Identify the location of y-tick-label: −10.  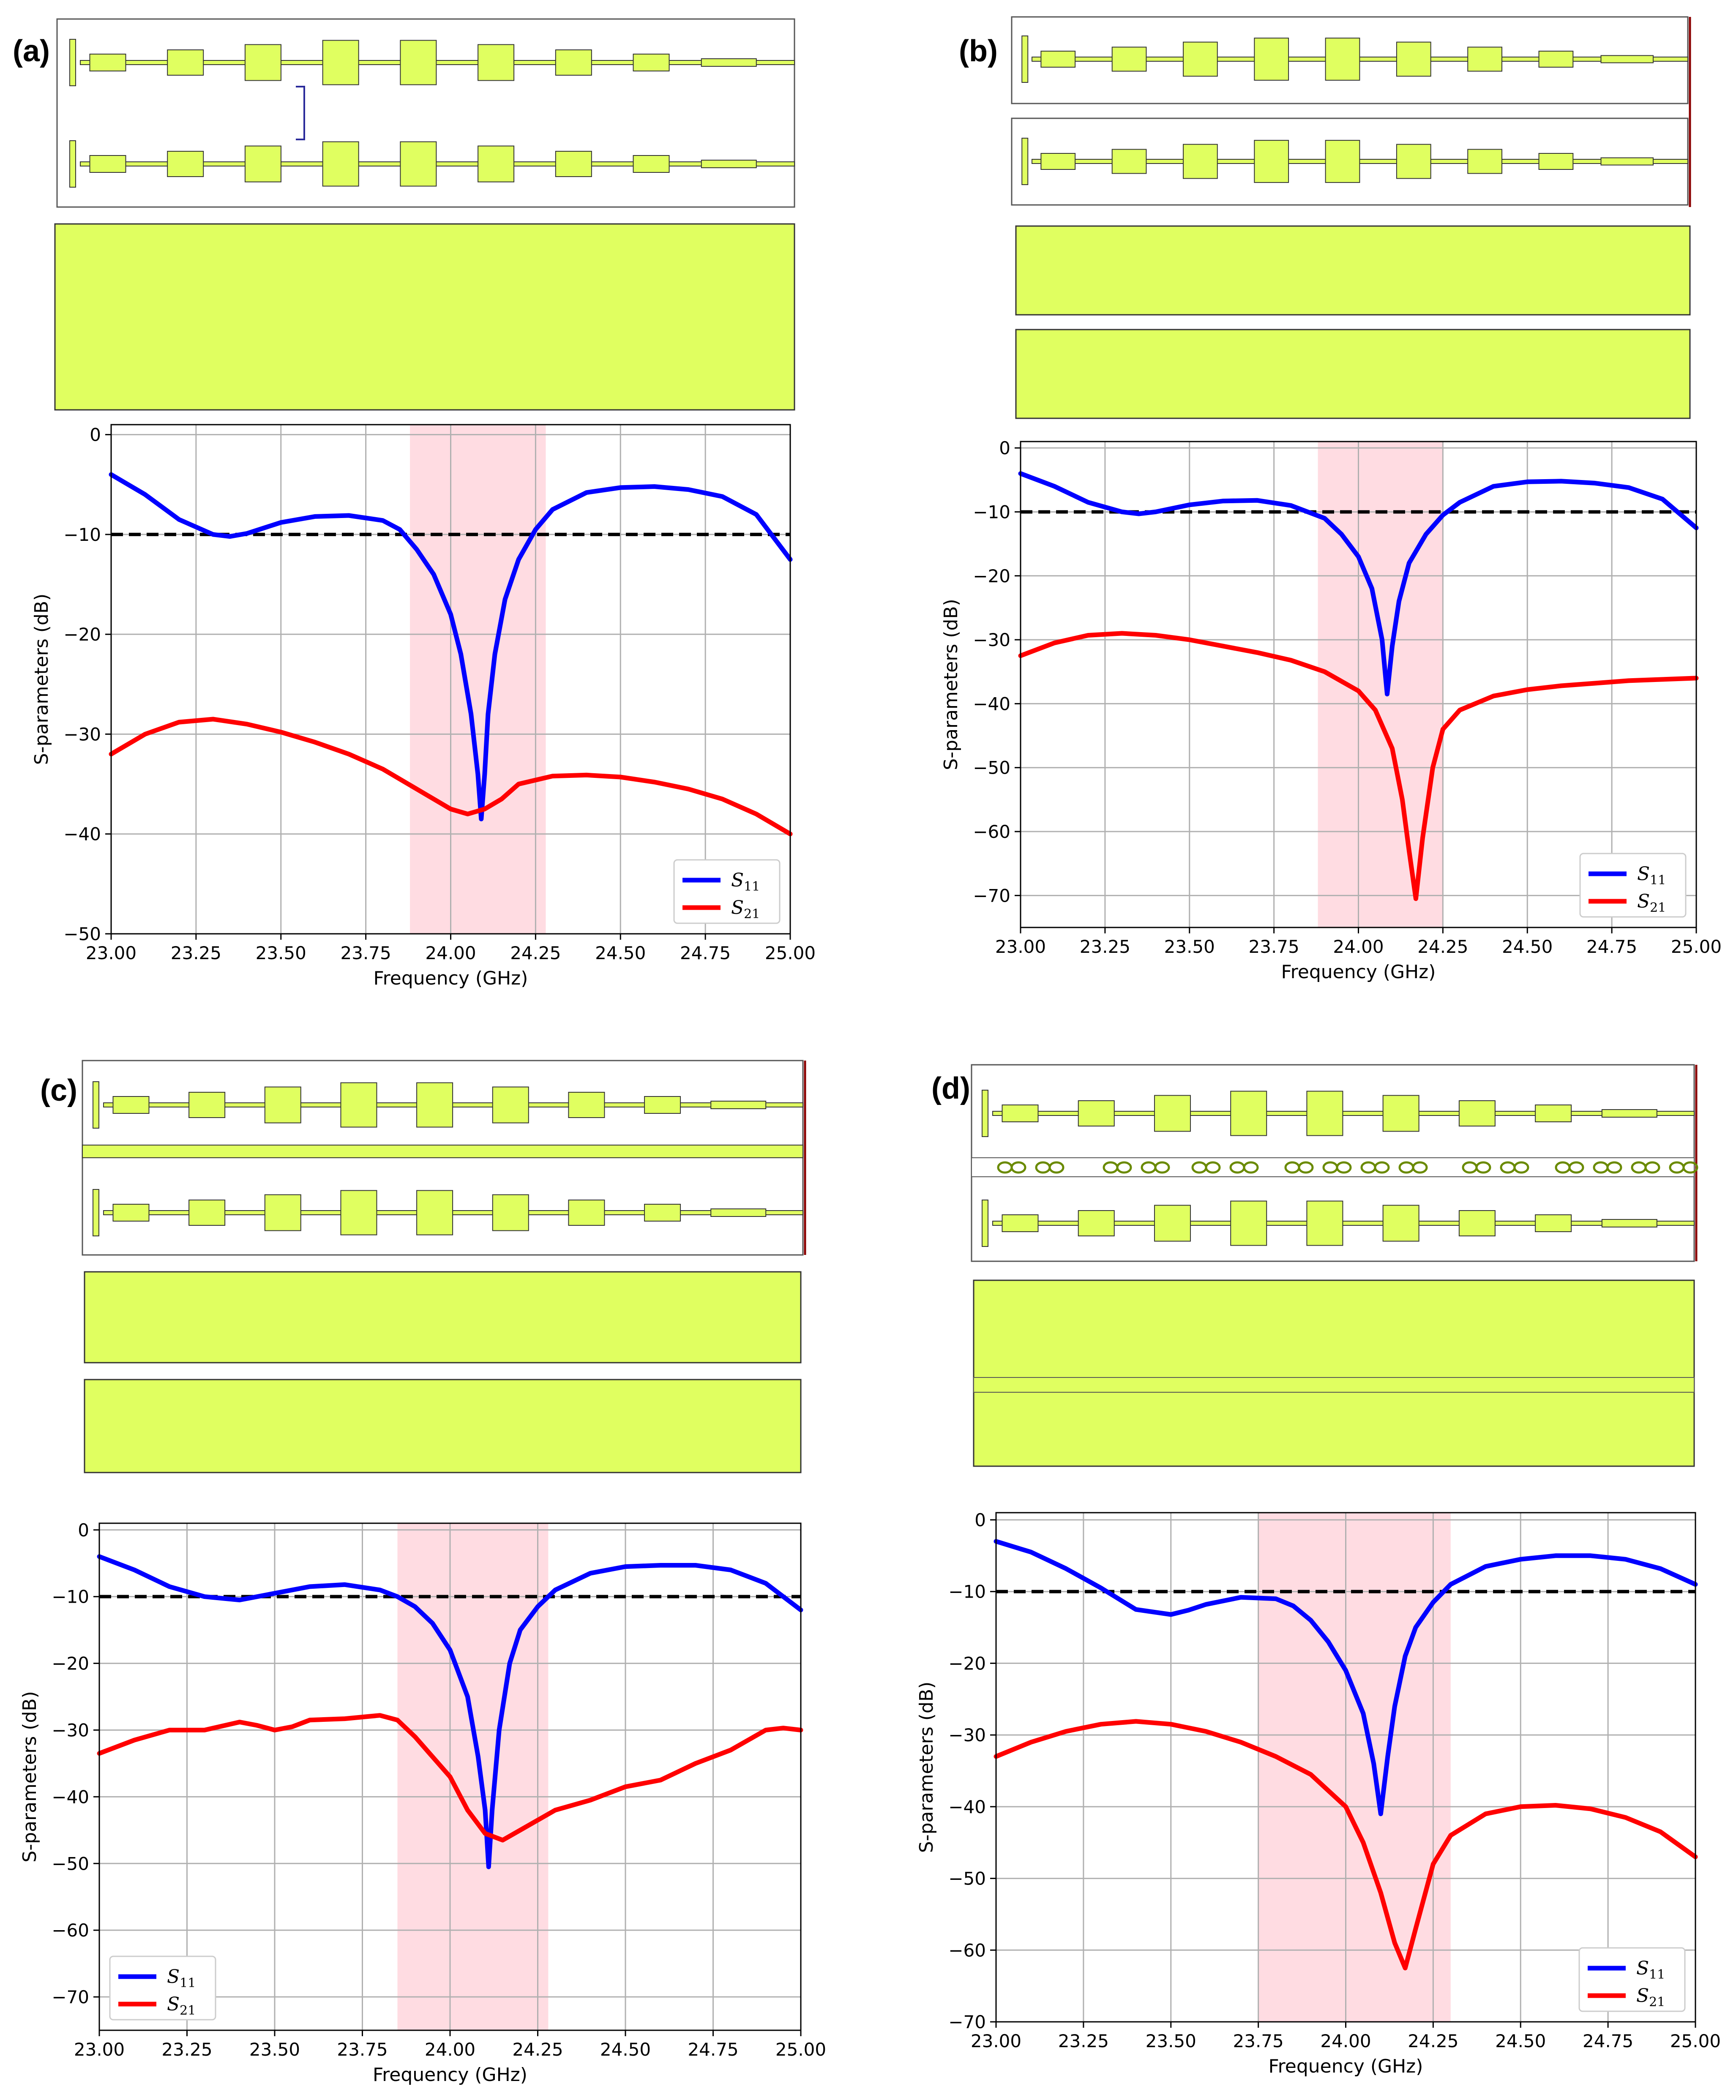
(967, 1592).